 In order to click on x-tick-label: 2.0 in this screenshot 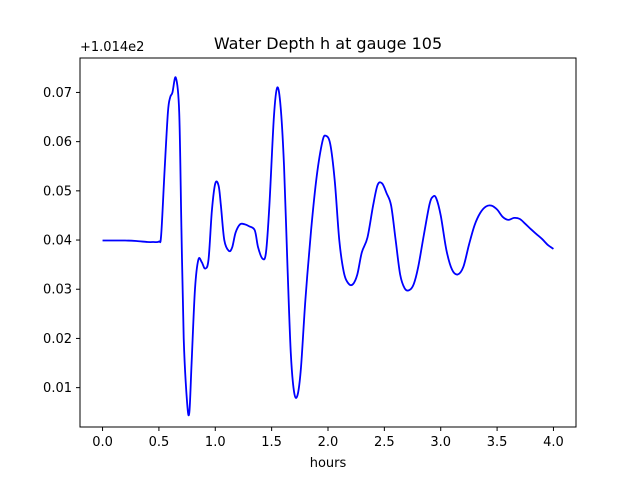, I will do `click(328, 442)`.